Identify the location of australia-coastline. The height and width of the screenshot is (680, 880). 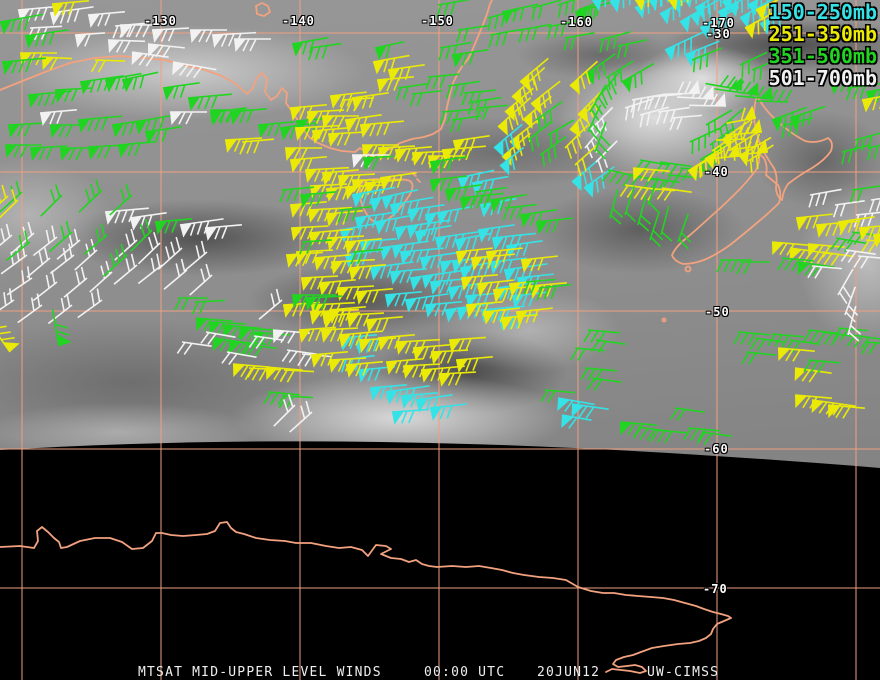
(246, 79).